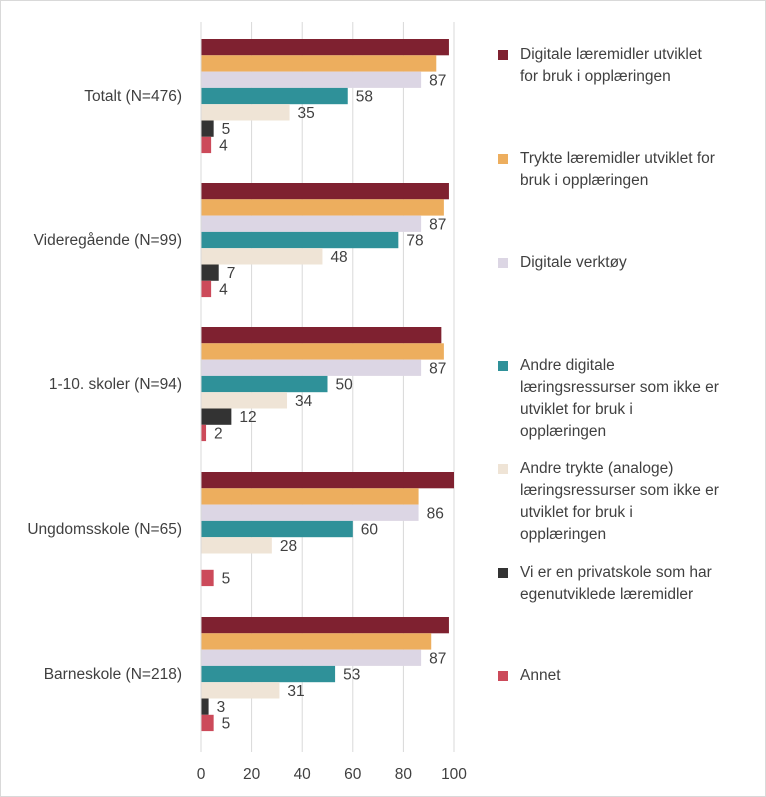 Image resolution: width=766 pixels, height=797 pixels. What do you see at coordinates (540, 675) in the screenshot?
I see `legend-label-line: Annet` at bounding box center [540, 675].